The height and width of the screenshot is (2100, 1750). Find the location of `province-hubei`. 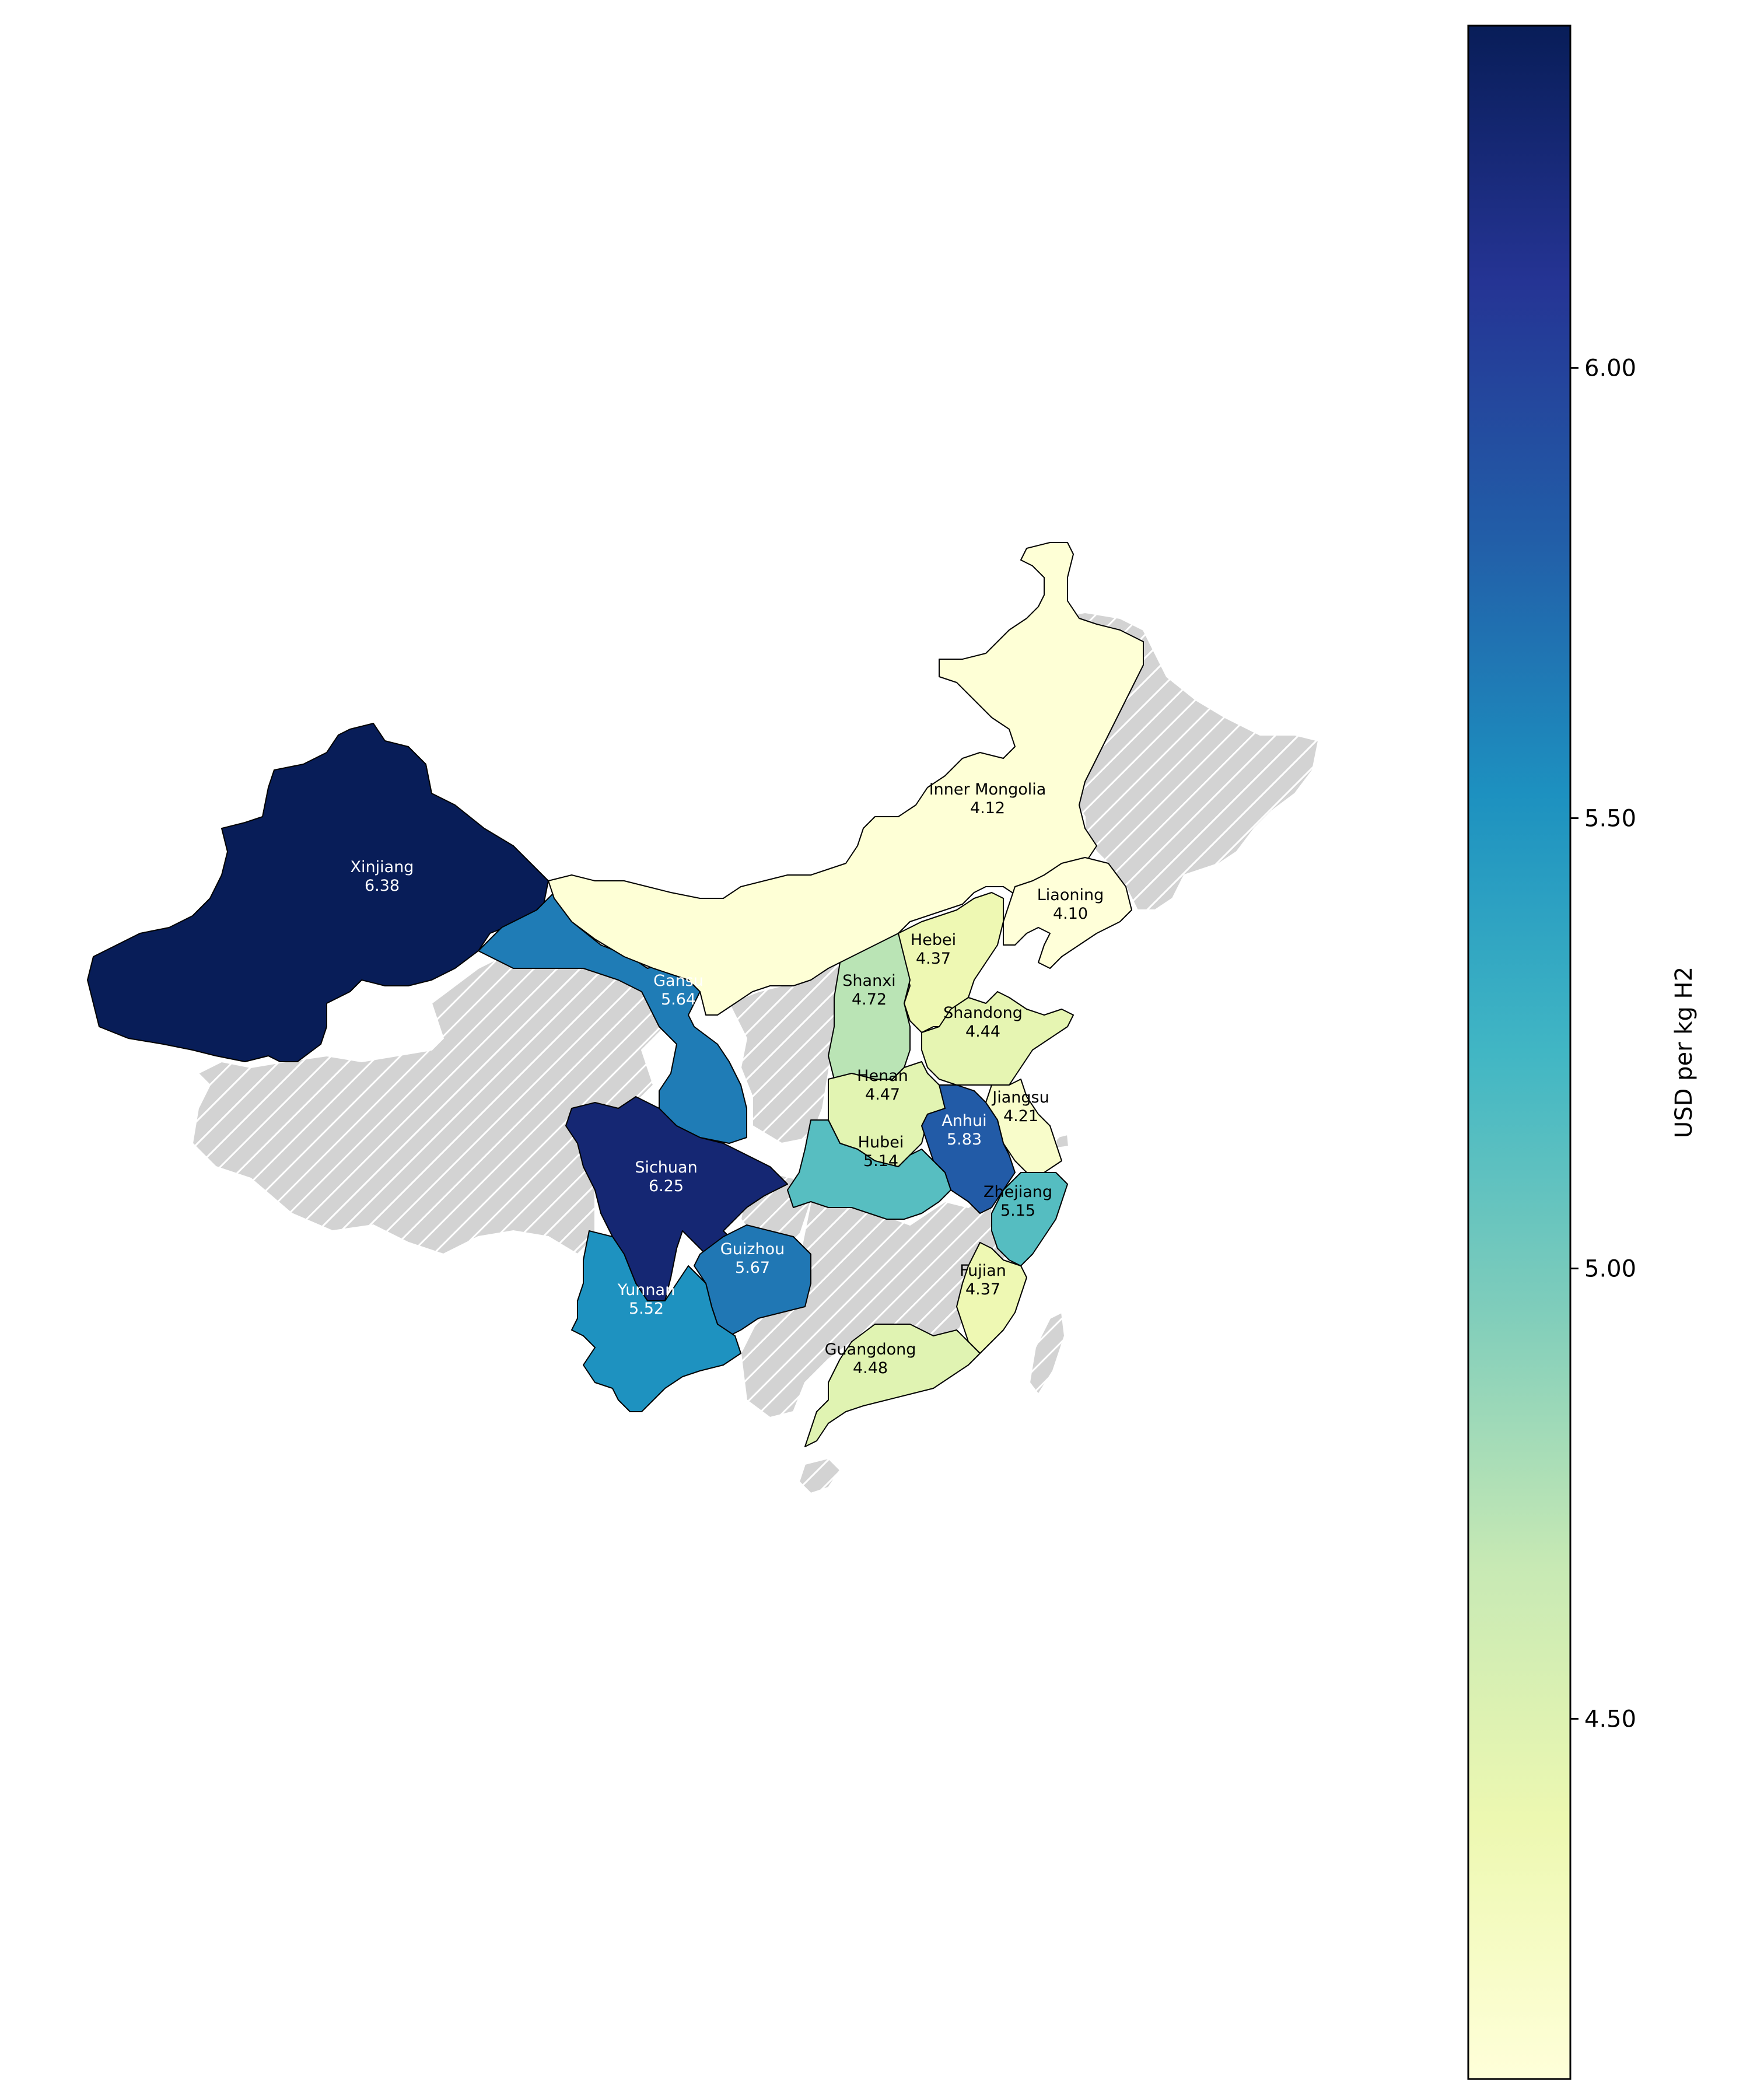

province-hubei is located at coordinates (869, 1169).